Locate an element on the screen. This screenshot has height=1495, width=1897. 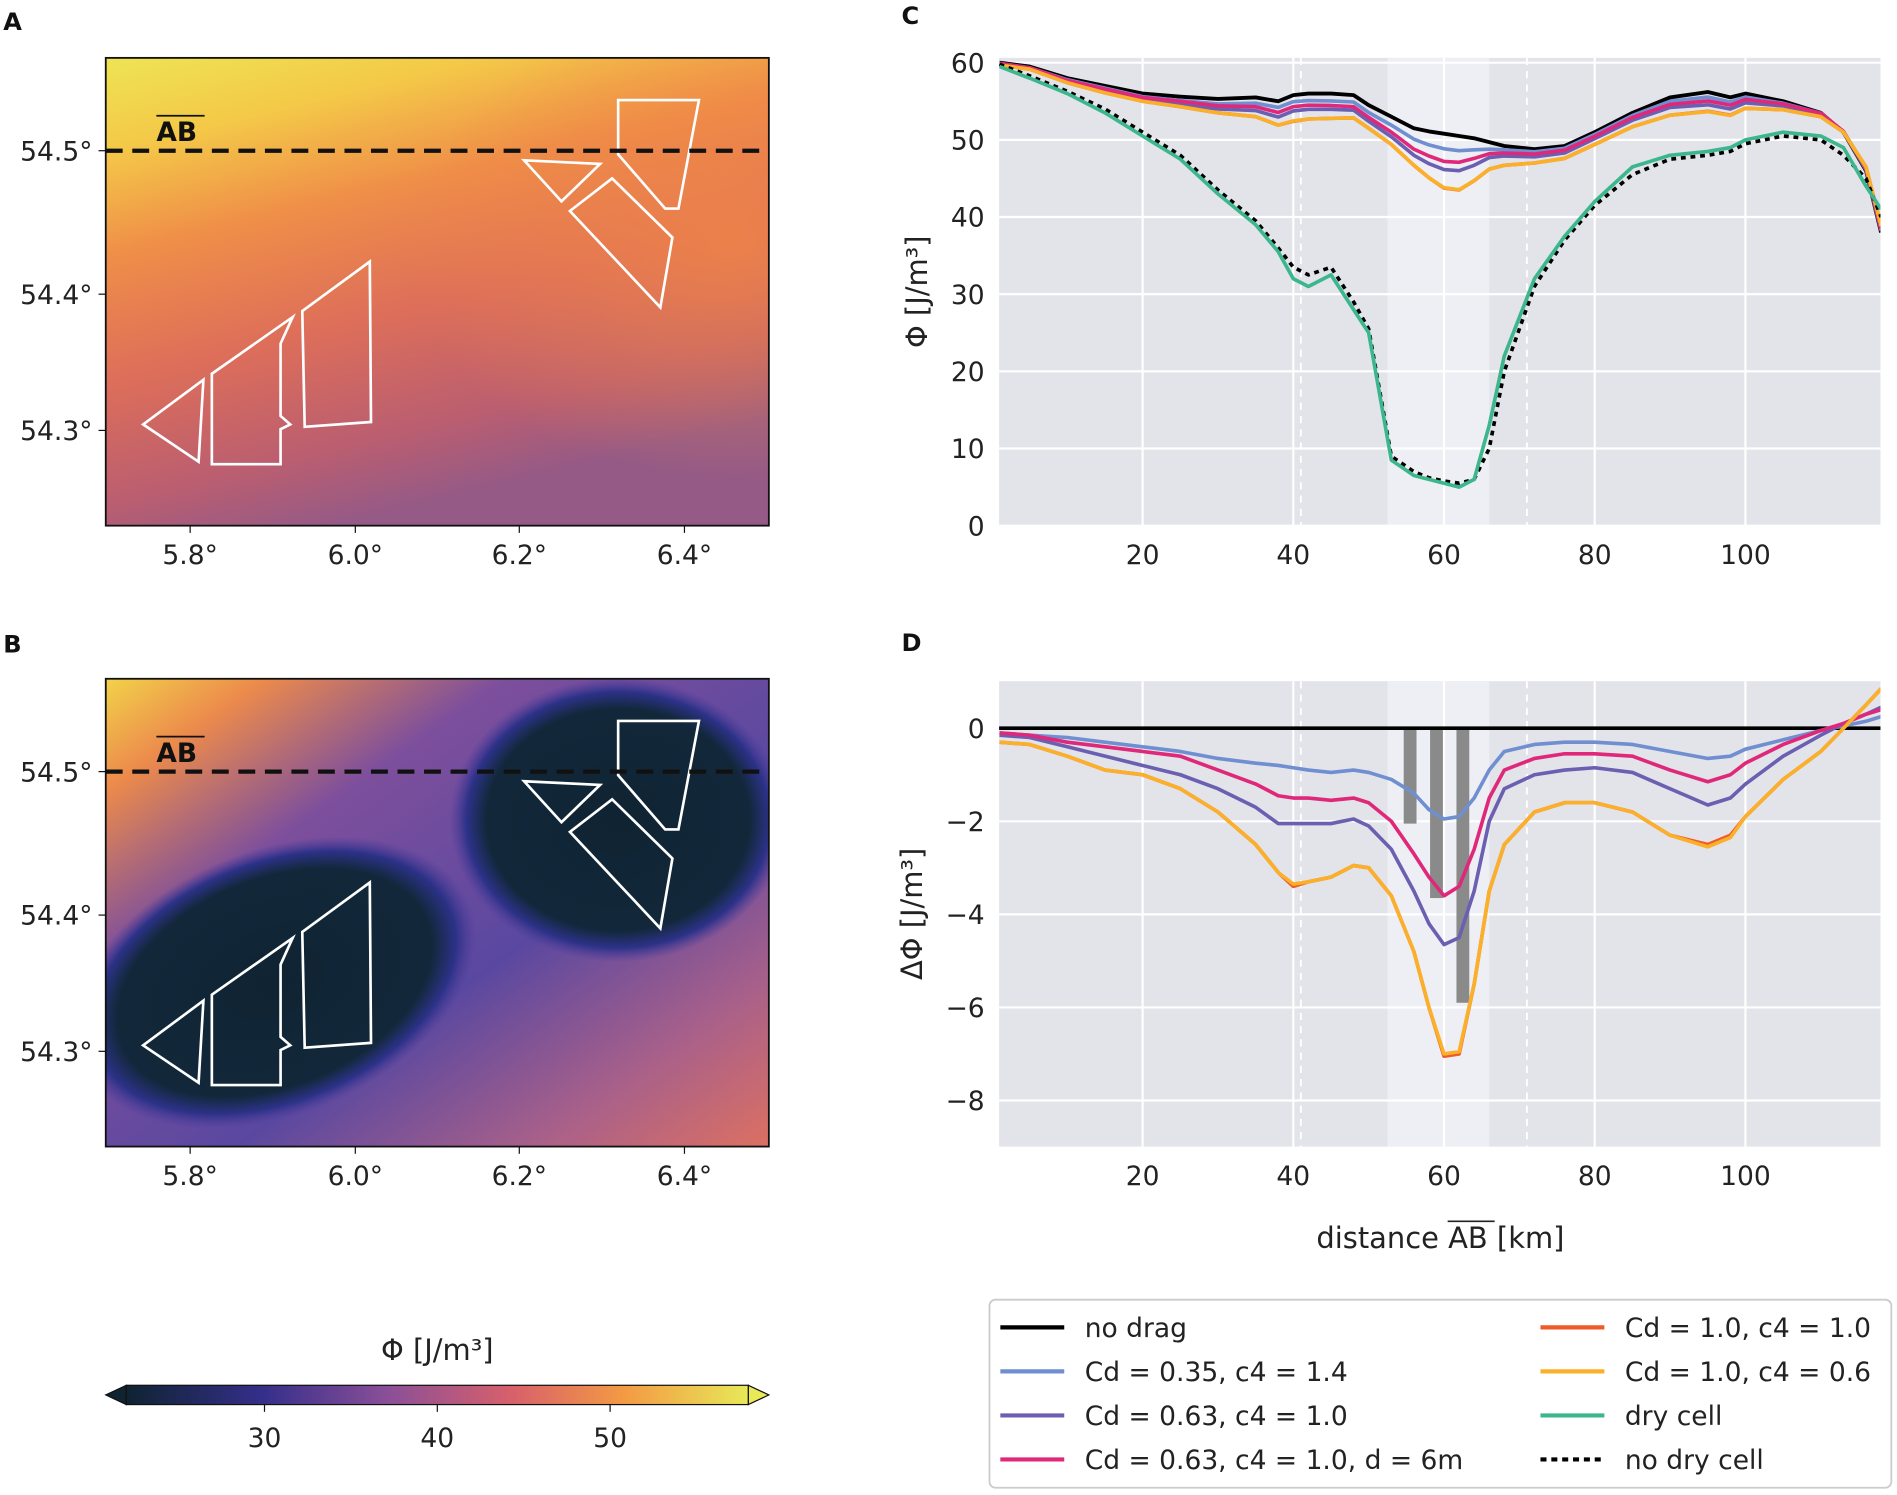
legend-label: Cd = 0.63, c4 = 1.0, d = 6m is located at coordinates (1274, 1460).